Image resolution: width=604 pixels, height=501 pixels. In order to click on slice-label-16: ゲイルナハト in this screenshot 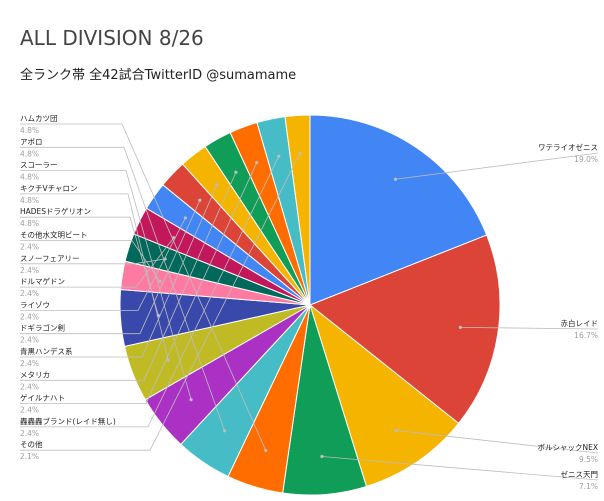, I will do `click(42, 398)`.